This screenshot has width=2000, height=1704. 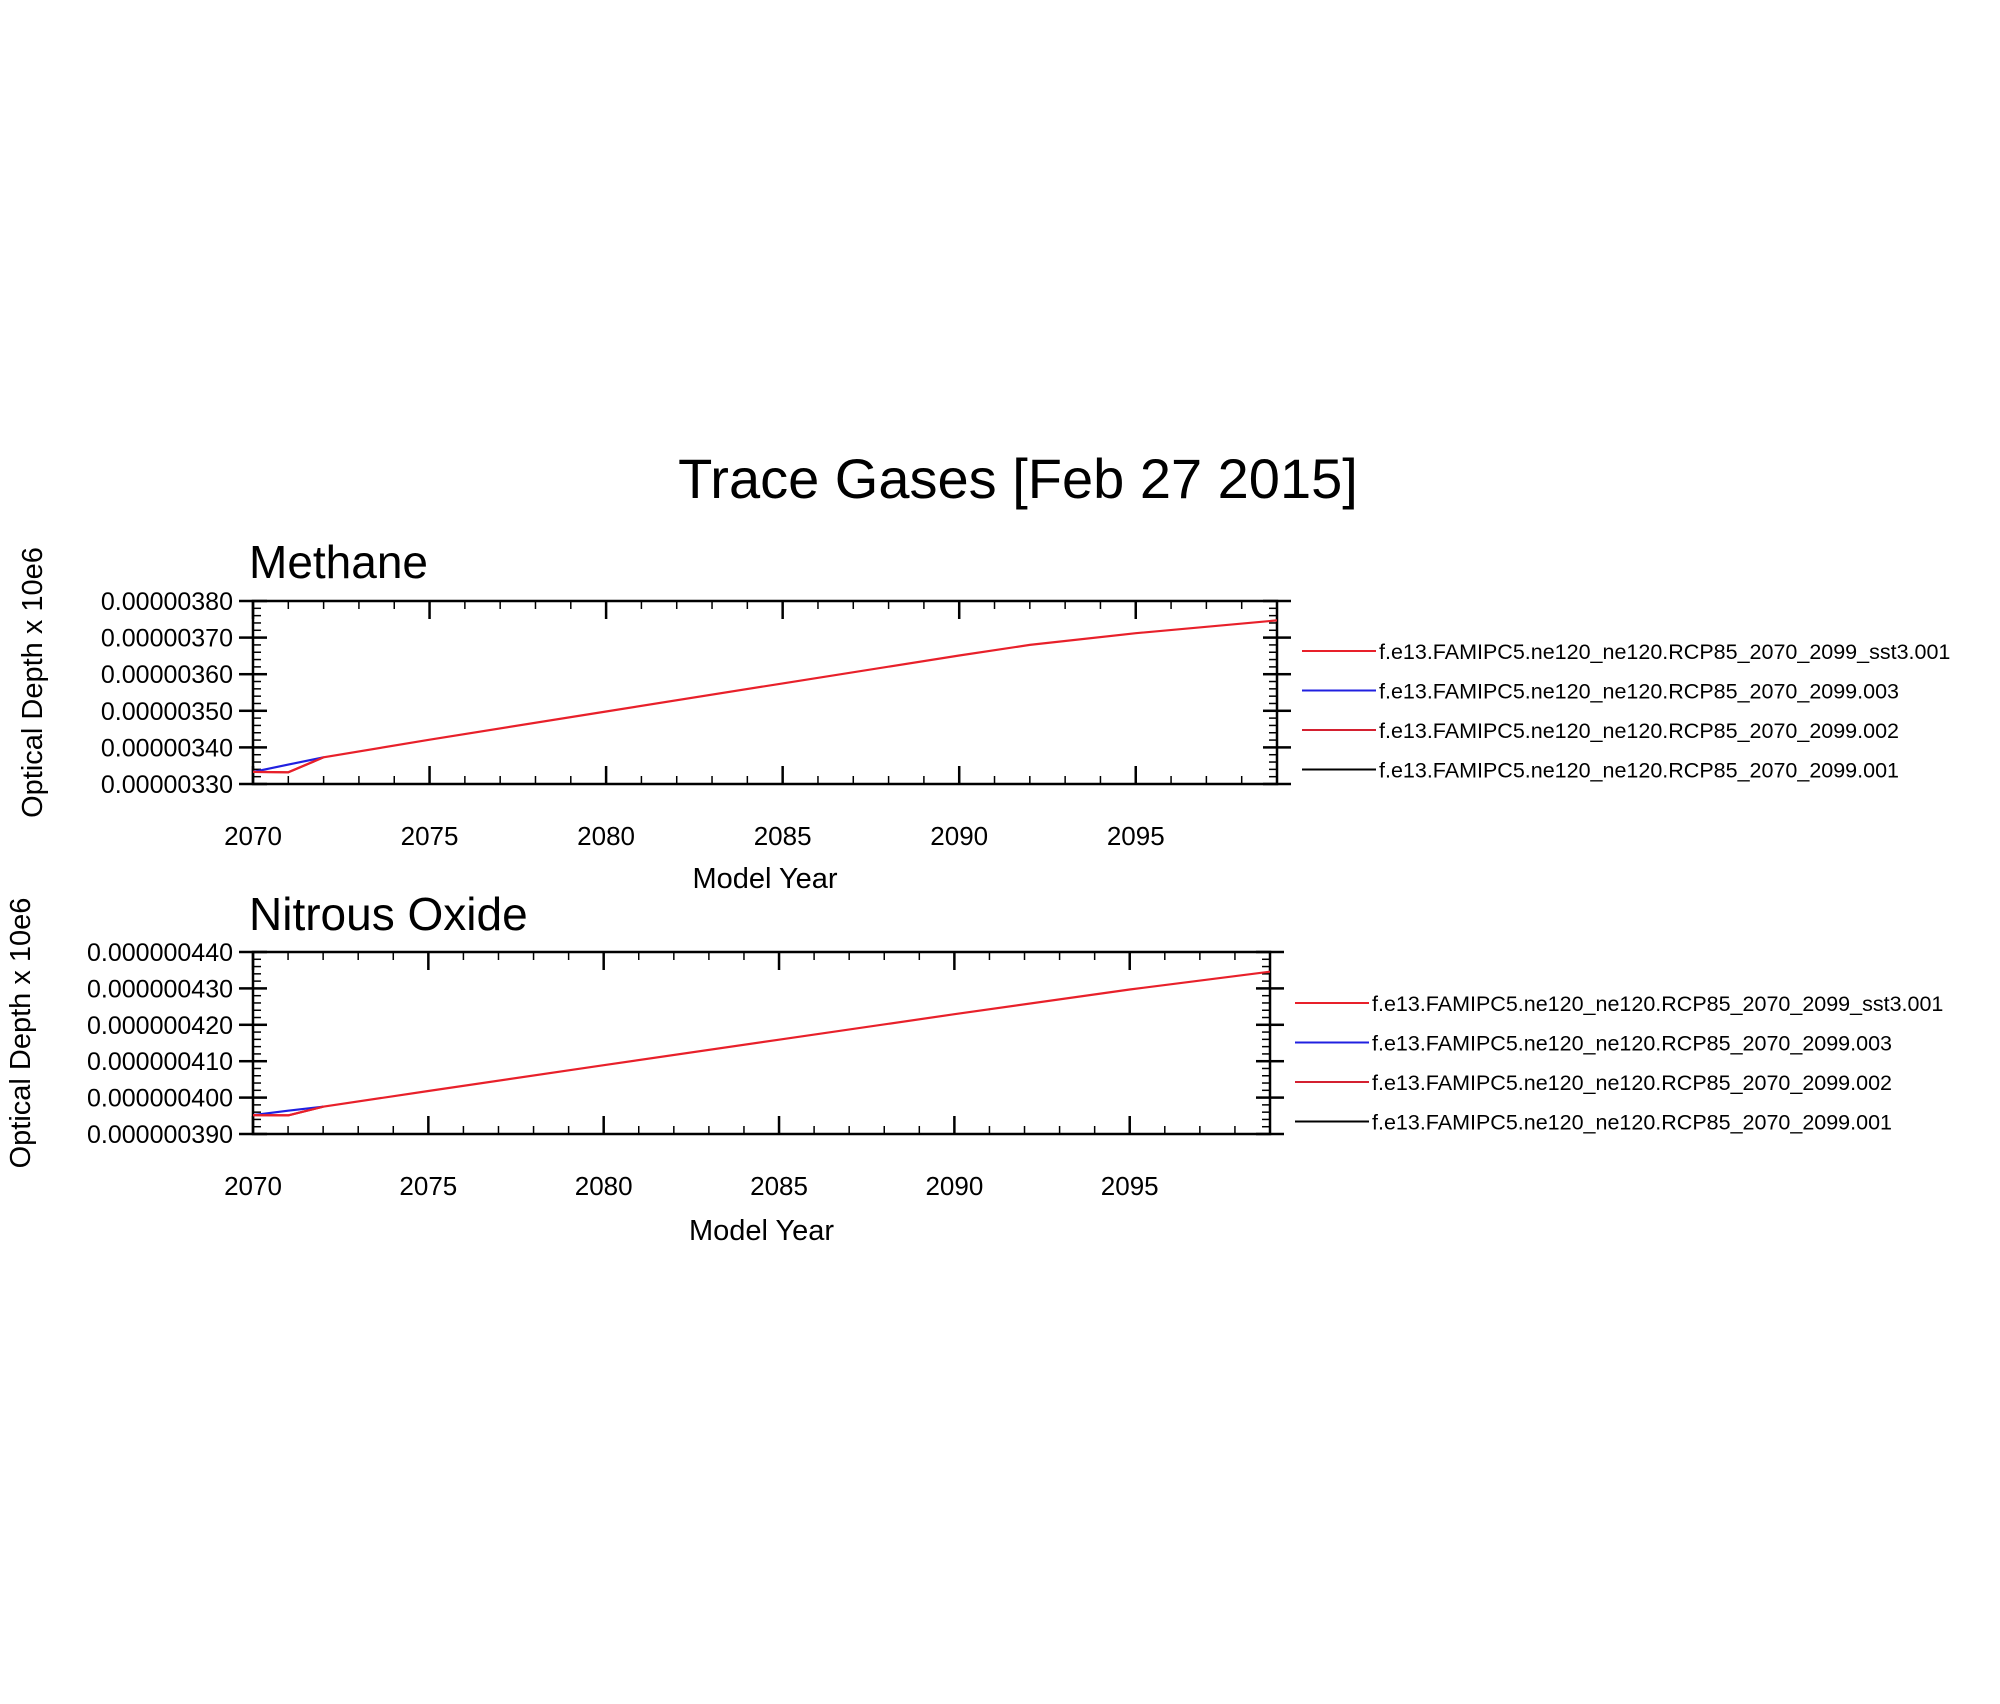 I want to click on panel-title: Nitrous Oxide, so click(x=388, y=914).